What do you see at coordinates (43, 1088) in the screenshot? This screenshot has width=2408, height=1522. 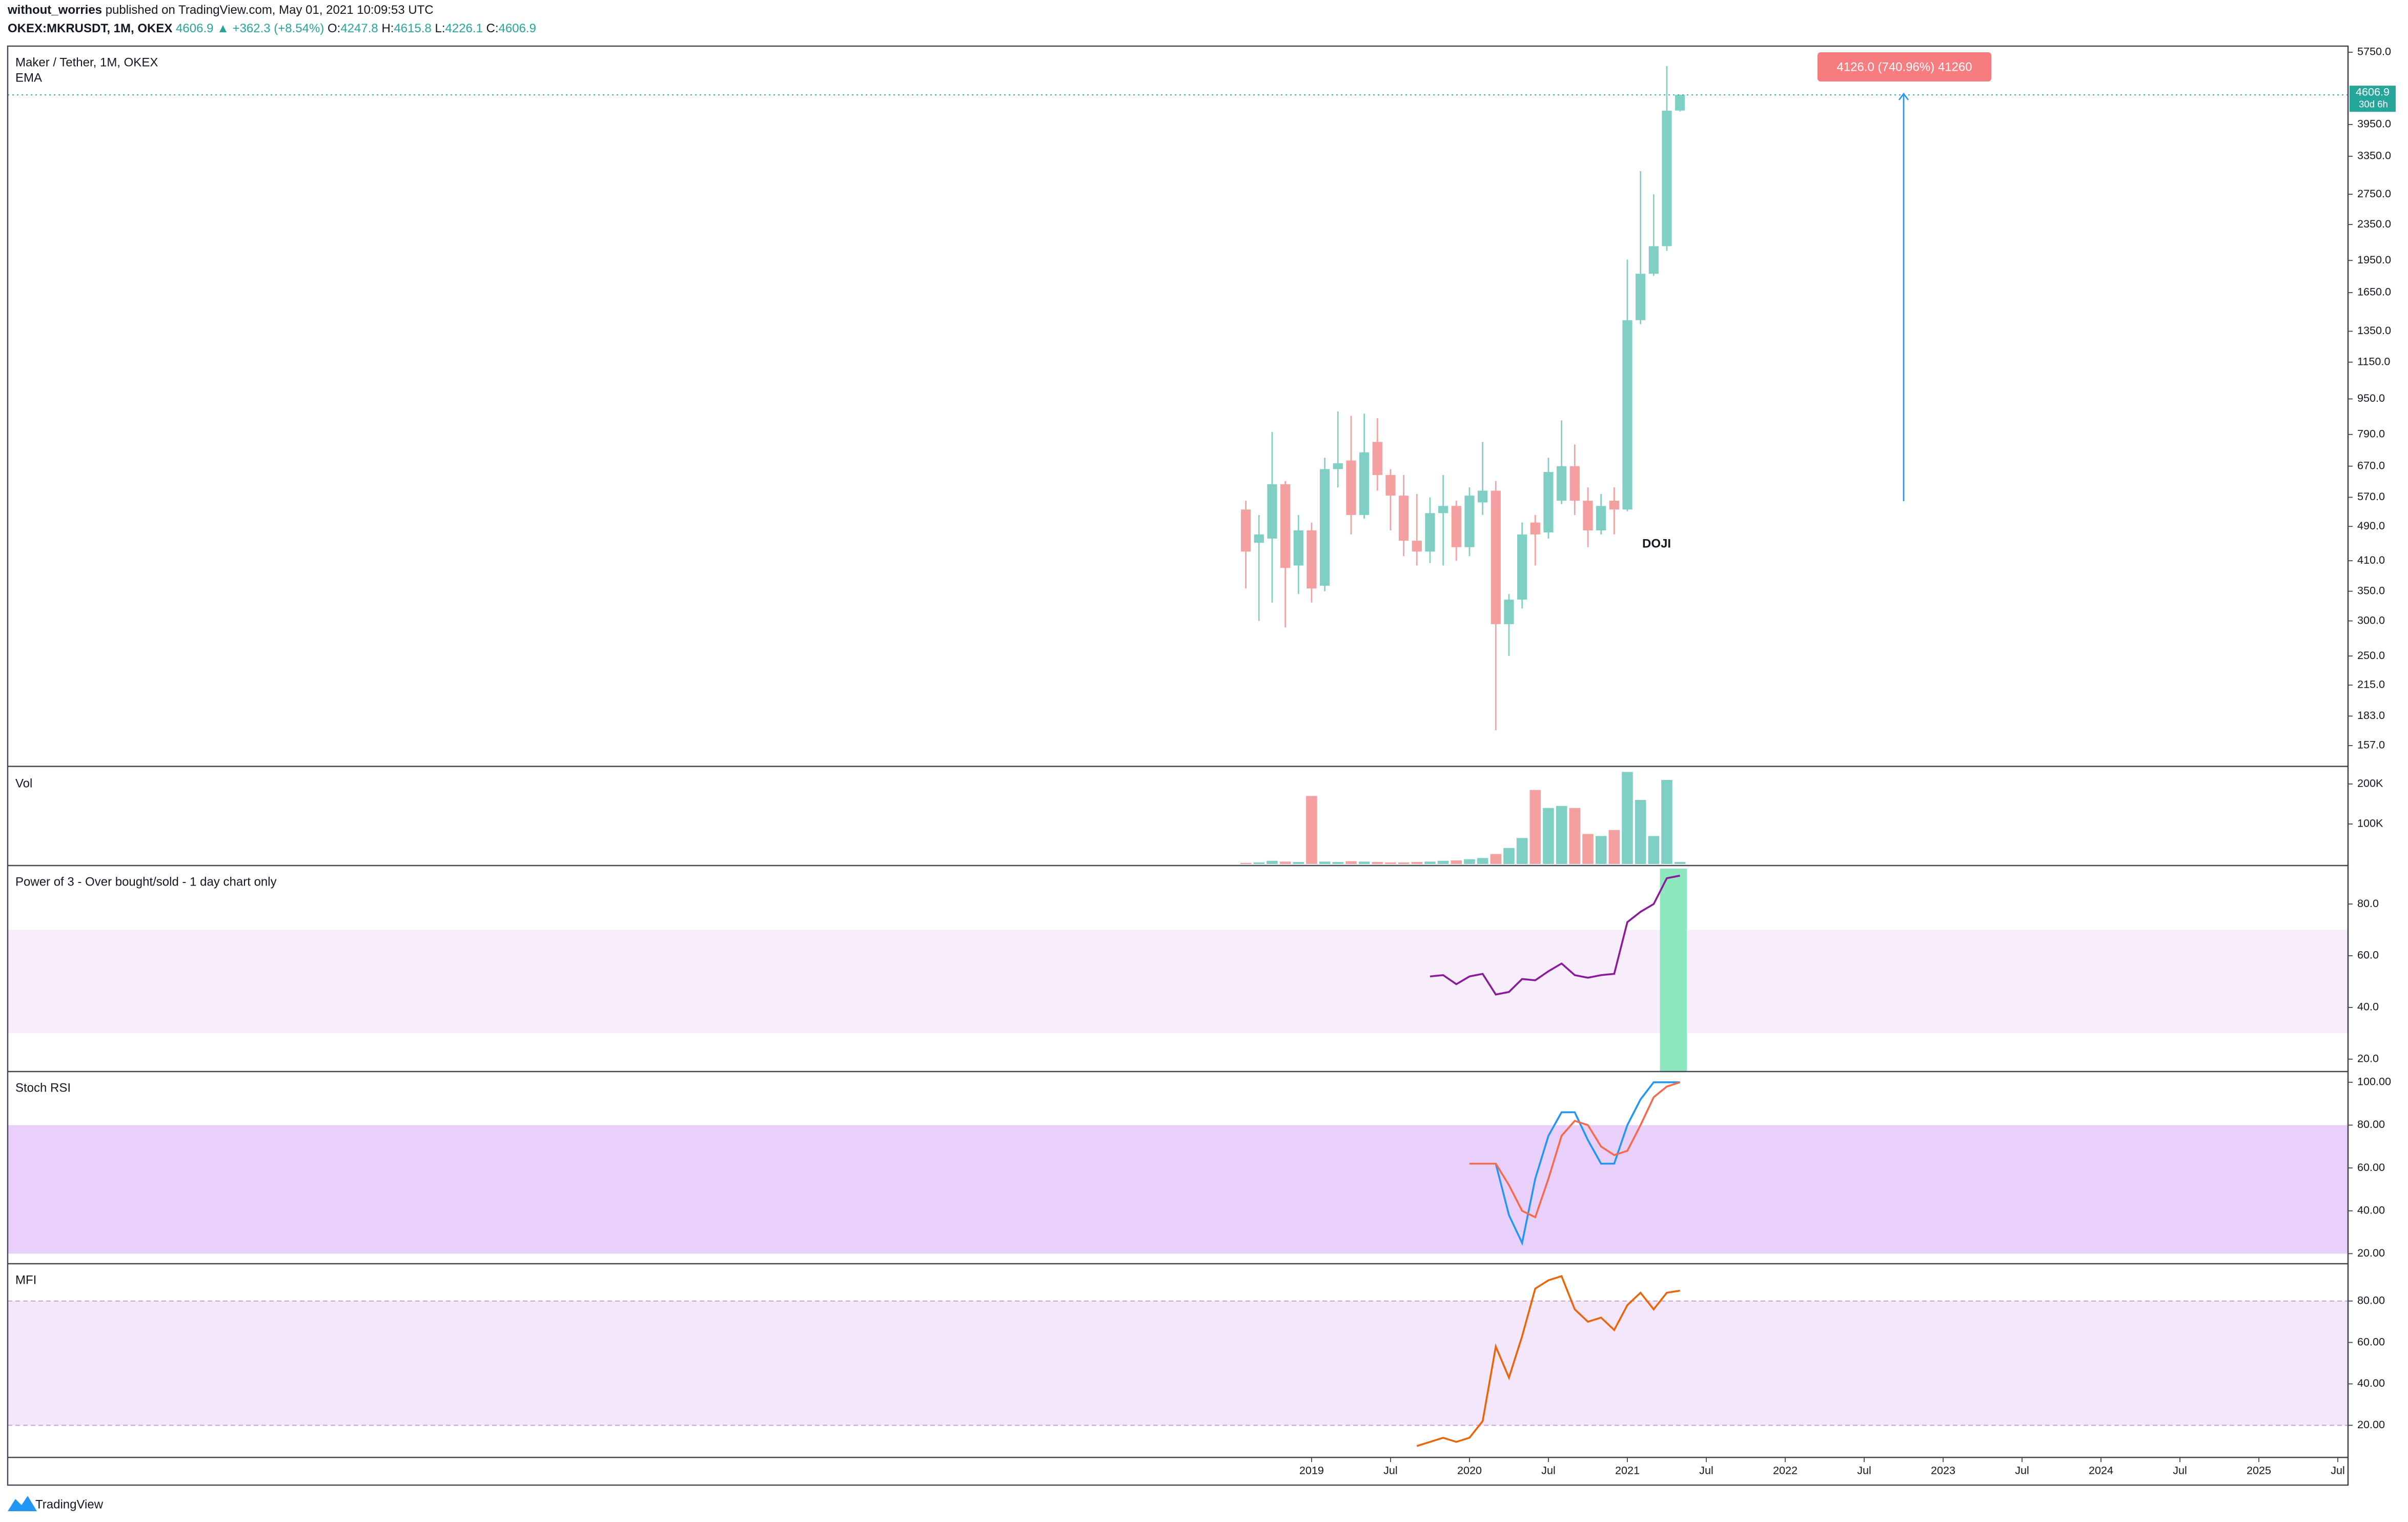 I see `pane-title: Stoch RSI` at bounding box center [43, 1088].